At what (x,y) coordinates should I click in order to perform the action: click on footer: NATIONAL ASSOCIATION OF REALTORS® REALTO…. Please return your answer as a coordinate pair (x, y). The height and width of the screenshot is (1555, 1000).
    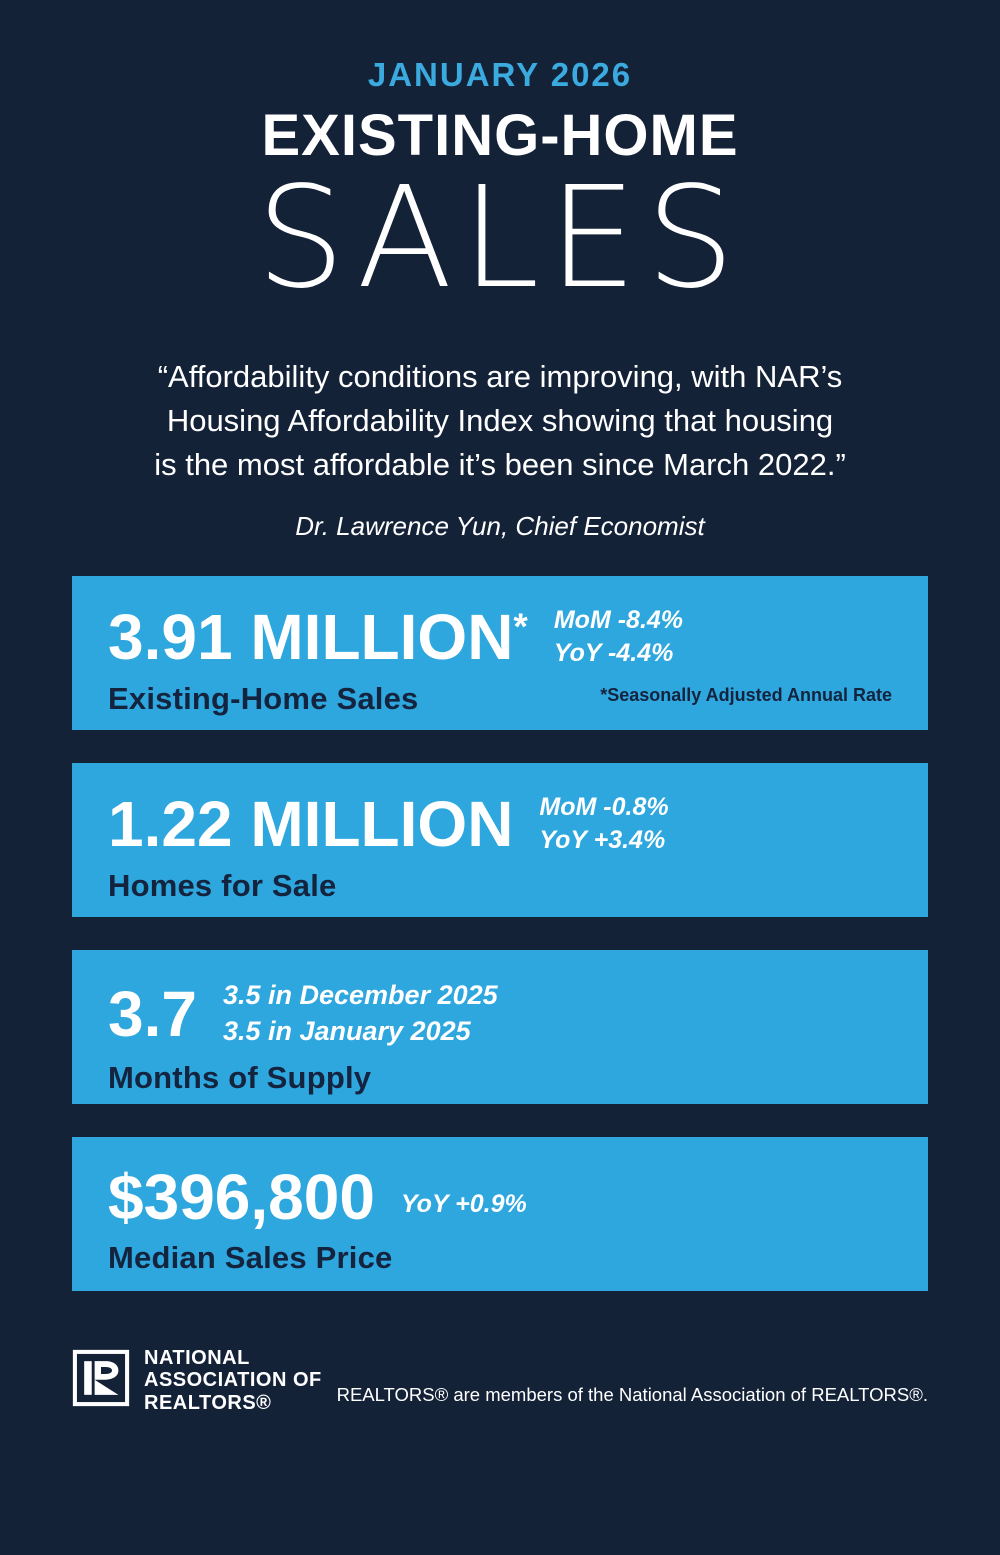
    Looking at the image, I should click on (500, 1380).